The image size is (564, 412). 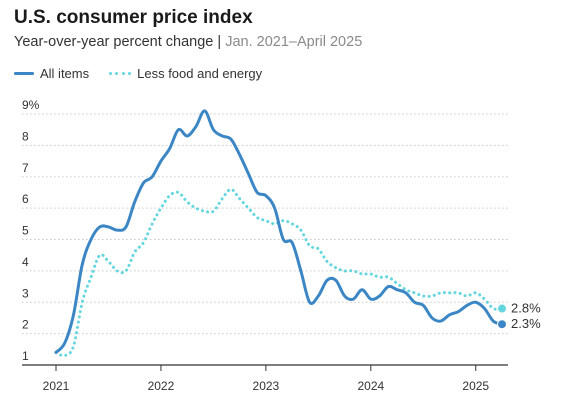 I want to click on y-tick-label: 3, so click(x=25, y=293).